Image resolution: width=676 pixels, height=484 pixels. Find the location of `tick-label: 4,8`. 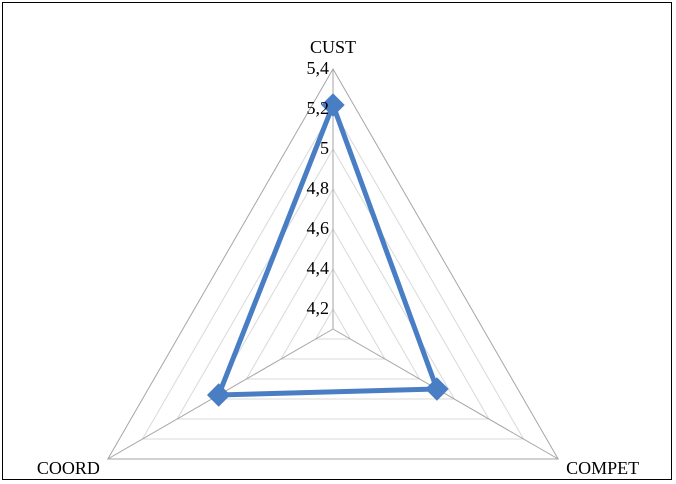

tick-label: 4,8 is located at coordinates (318, 188).